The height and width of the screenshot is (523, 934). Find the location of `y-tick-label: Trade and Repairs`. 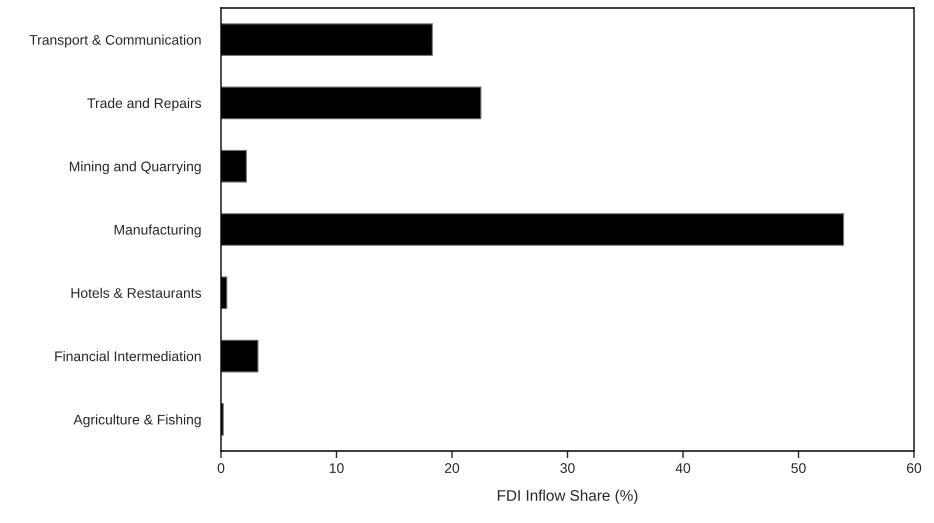

y-tick-label: Trade and Repairs is located at coordinates (144, 104).